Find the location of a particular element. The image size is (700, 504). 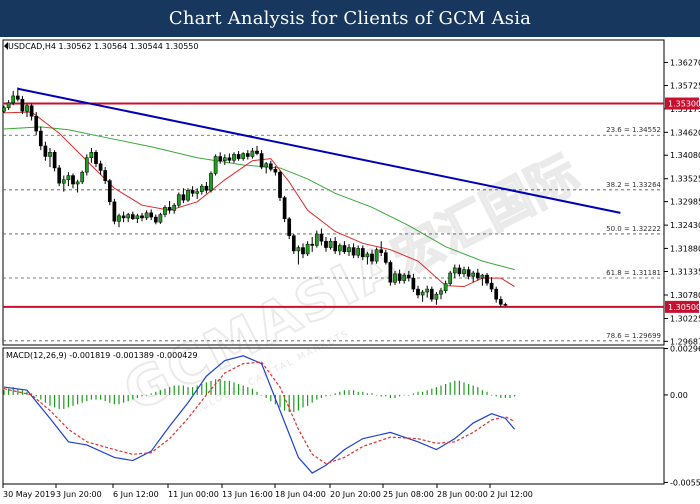

x-tick-label: 20 Jun 20:00 is located at coordinates (355, 494).